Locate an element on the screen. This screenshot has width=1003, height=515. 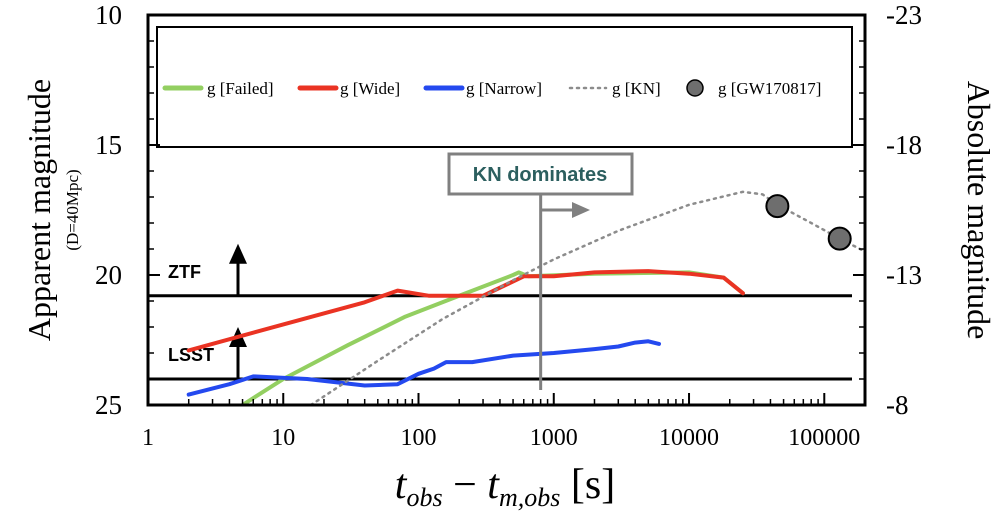
y-axis-left-sublabel: (D=40Mpc) is located at coordinates (72, 209).